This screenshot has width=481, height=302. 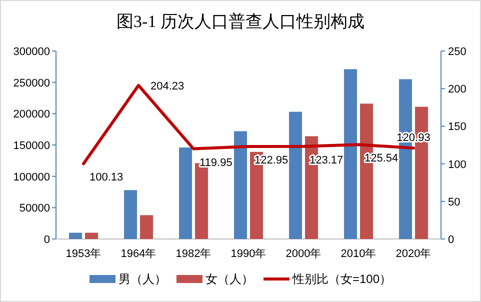 What do you see at coordinates (229, 279) in the screenshot?
I see `legend-label: 女（人）` at bounding box center [229, 279].